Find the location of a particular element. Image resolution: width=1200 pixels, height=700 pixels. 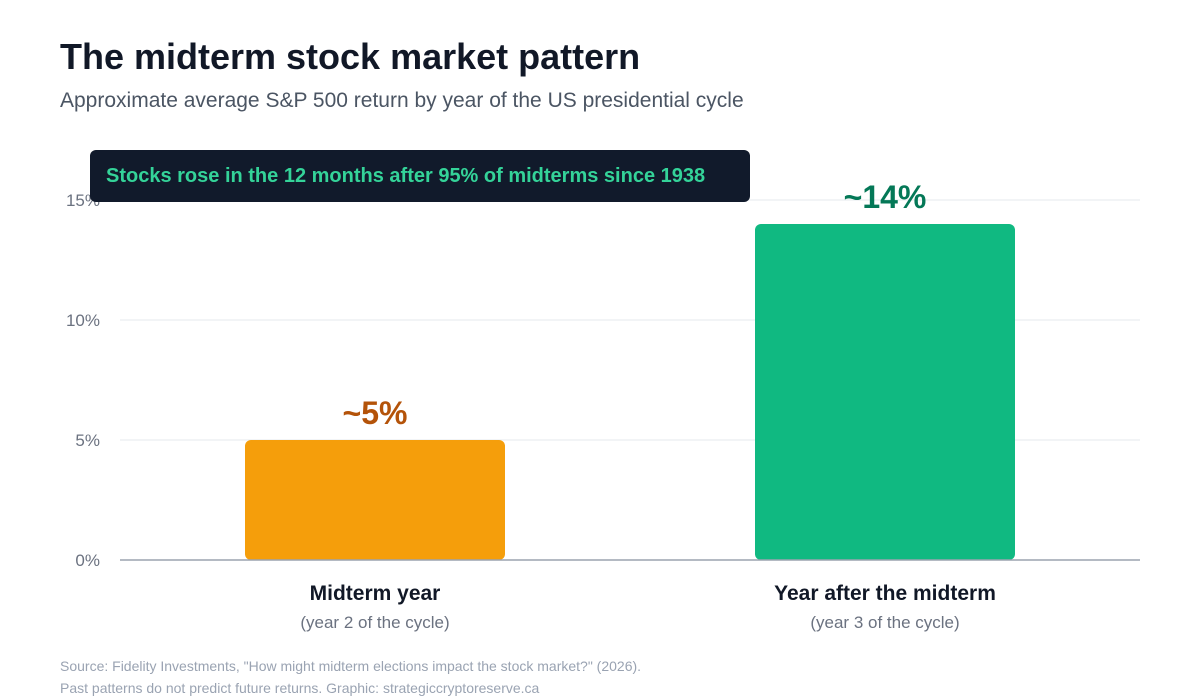

chart-title: The midterm stock market pattern is located at coordinates (350, 56).